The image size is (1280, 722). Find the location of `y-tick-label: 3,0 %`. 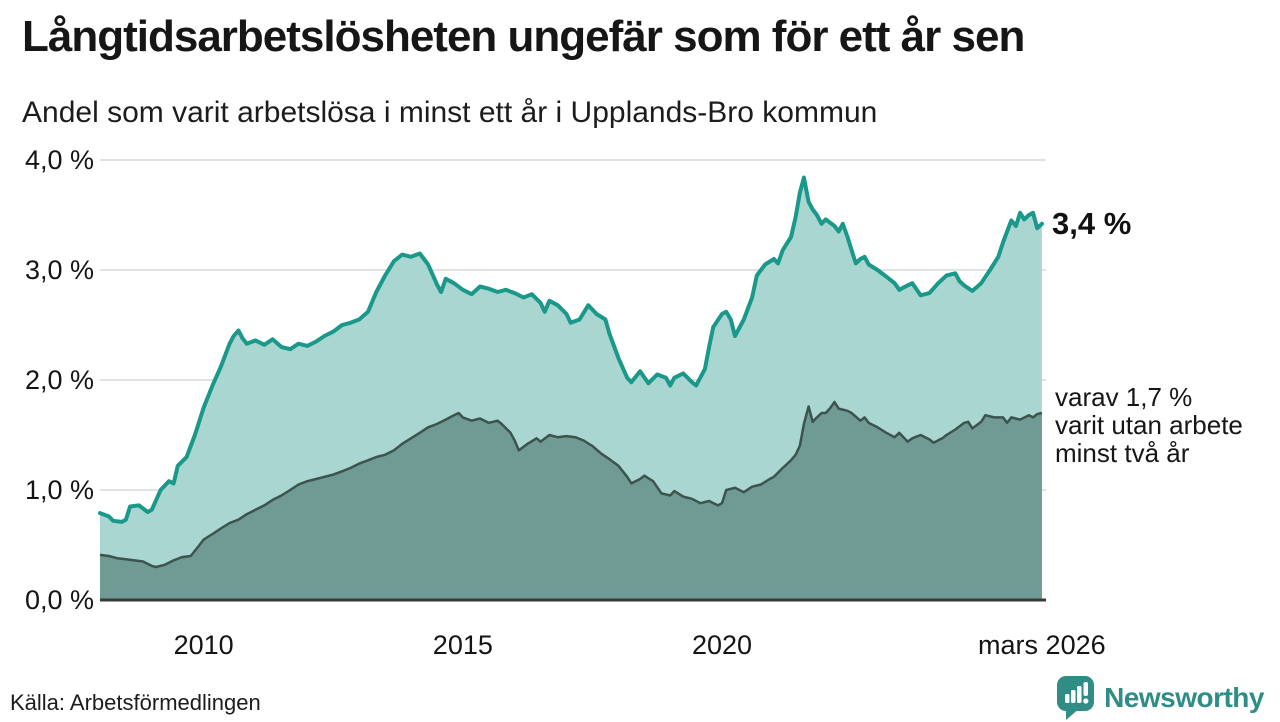

y-tick-label: 3,0 % is located at coordinates (59, 270).